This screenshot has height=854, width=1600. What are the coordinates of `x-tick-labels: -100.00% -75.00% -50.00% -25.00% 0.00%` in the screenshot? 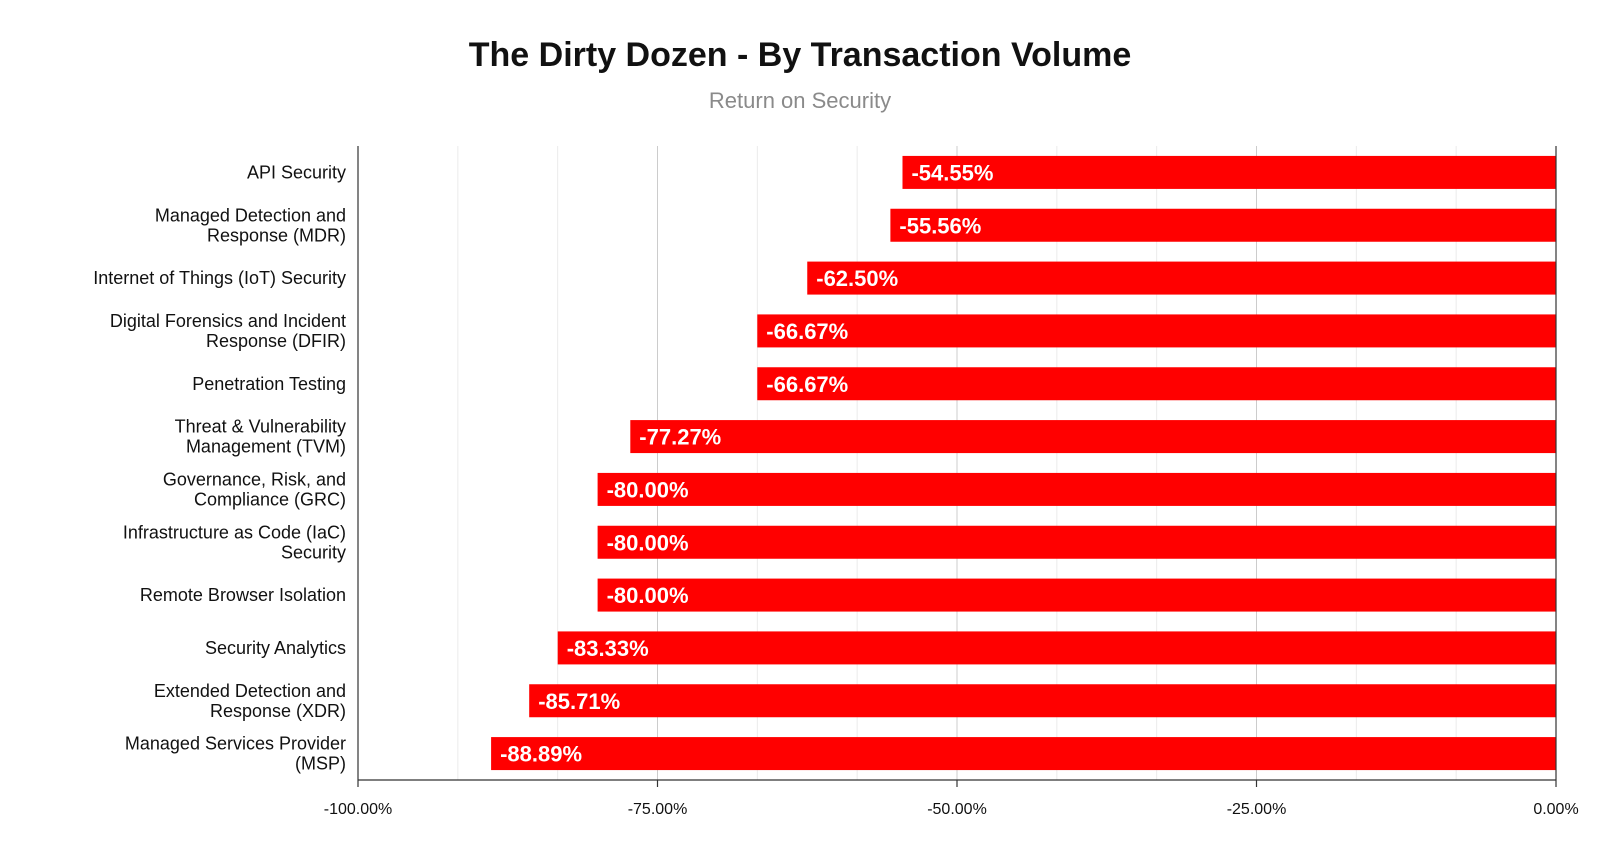 It's located at (951, 809).